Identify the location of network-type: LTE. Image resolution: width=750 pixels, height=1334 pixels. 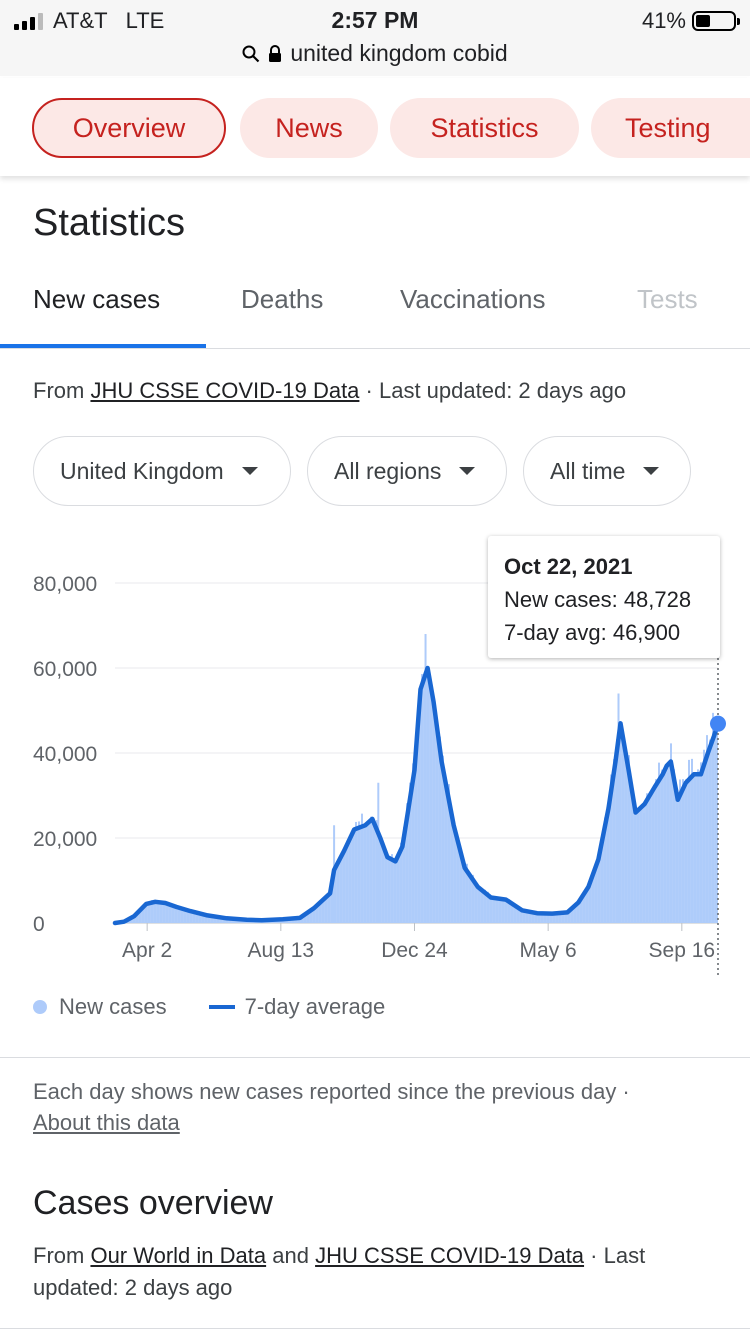
(145, 20).